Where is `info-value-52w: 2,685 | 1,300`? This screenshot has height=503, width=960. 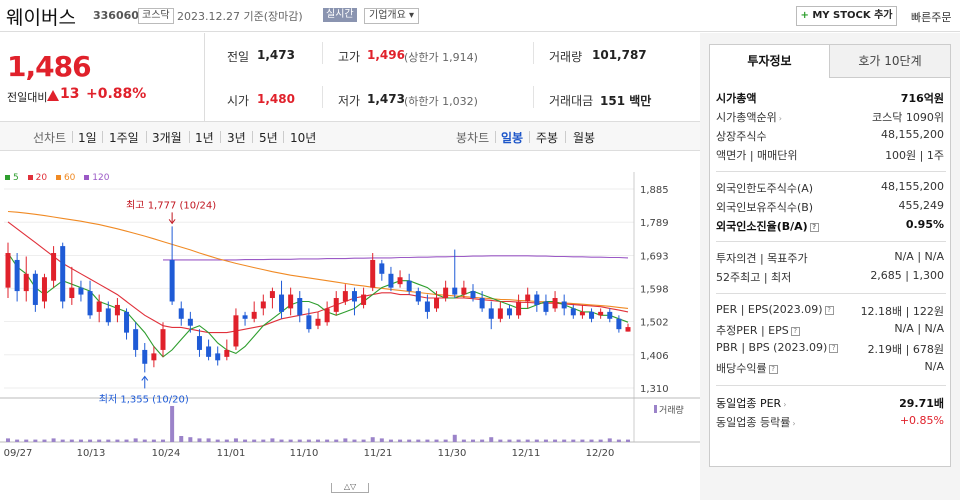 info-value-52w: 2,685 | 1,300 is located at coordinates (907, 275).